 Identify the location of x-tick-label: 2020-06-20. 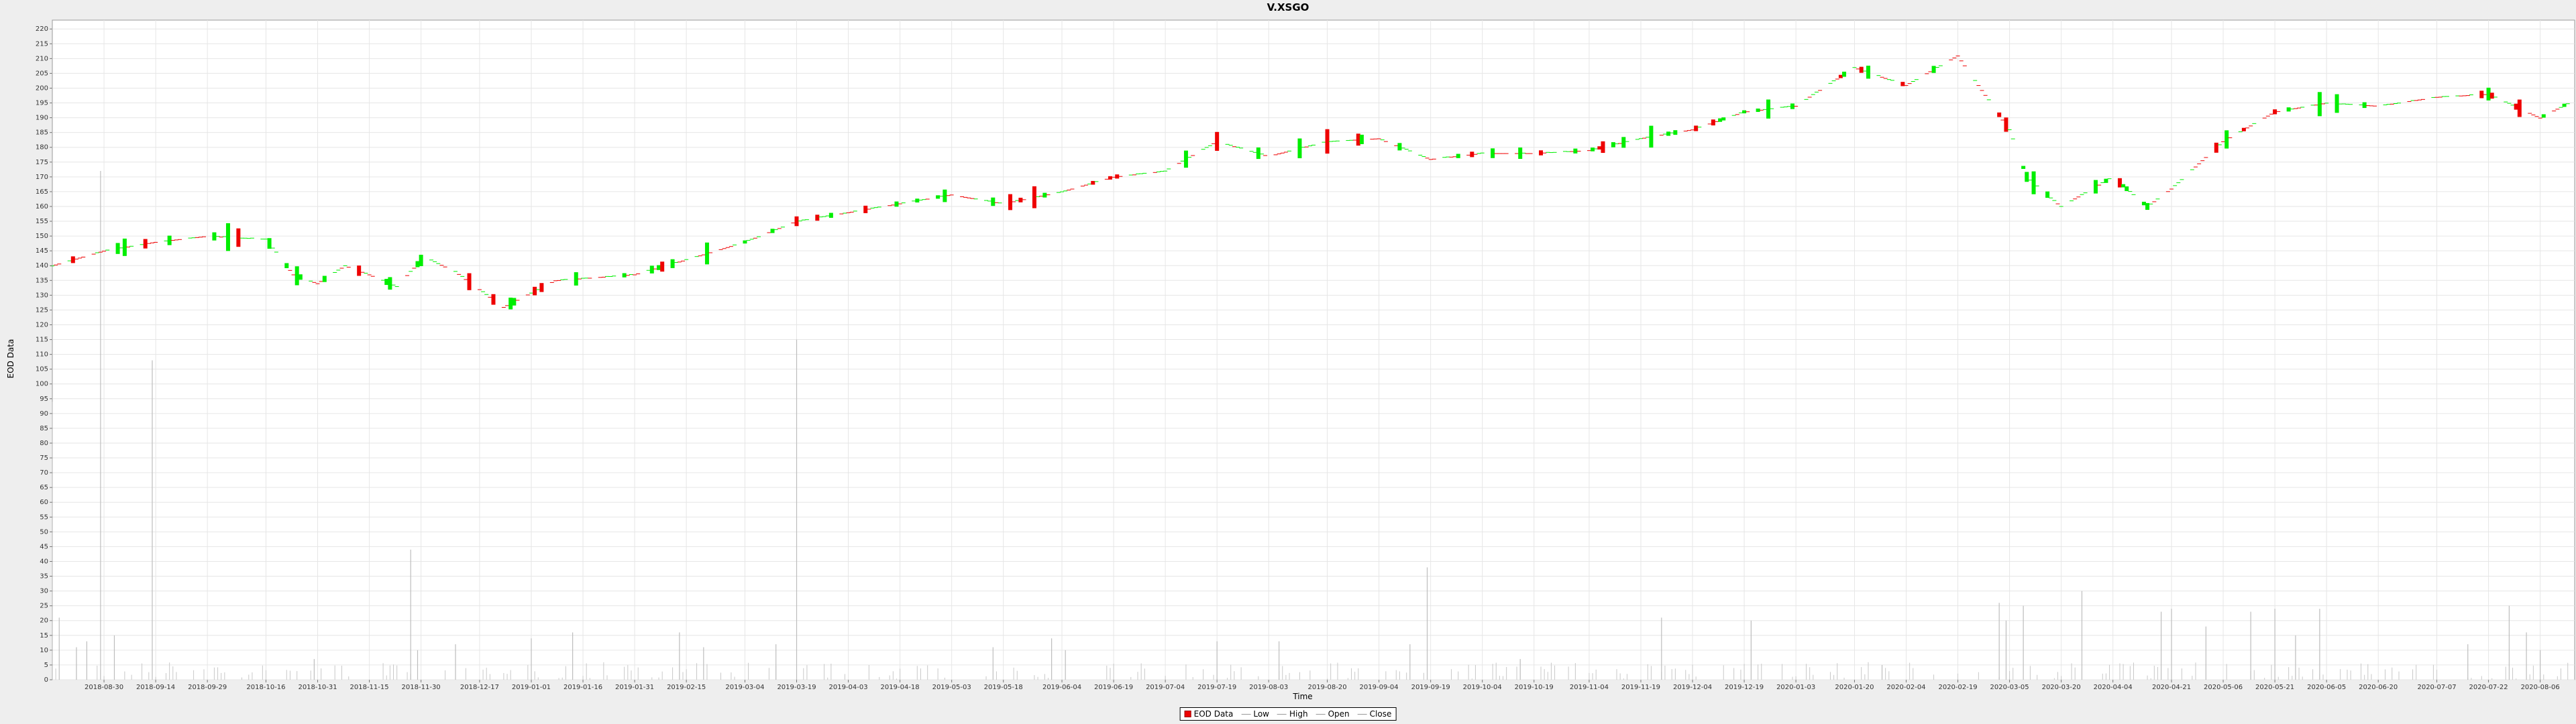
(2378, 687).